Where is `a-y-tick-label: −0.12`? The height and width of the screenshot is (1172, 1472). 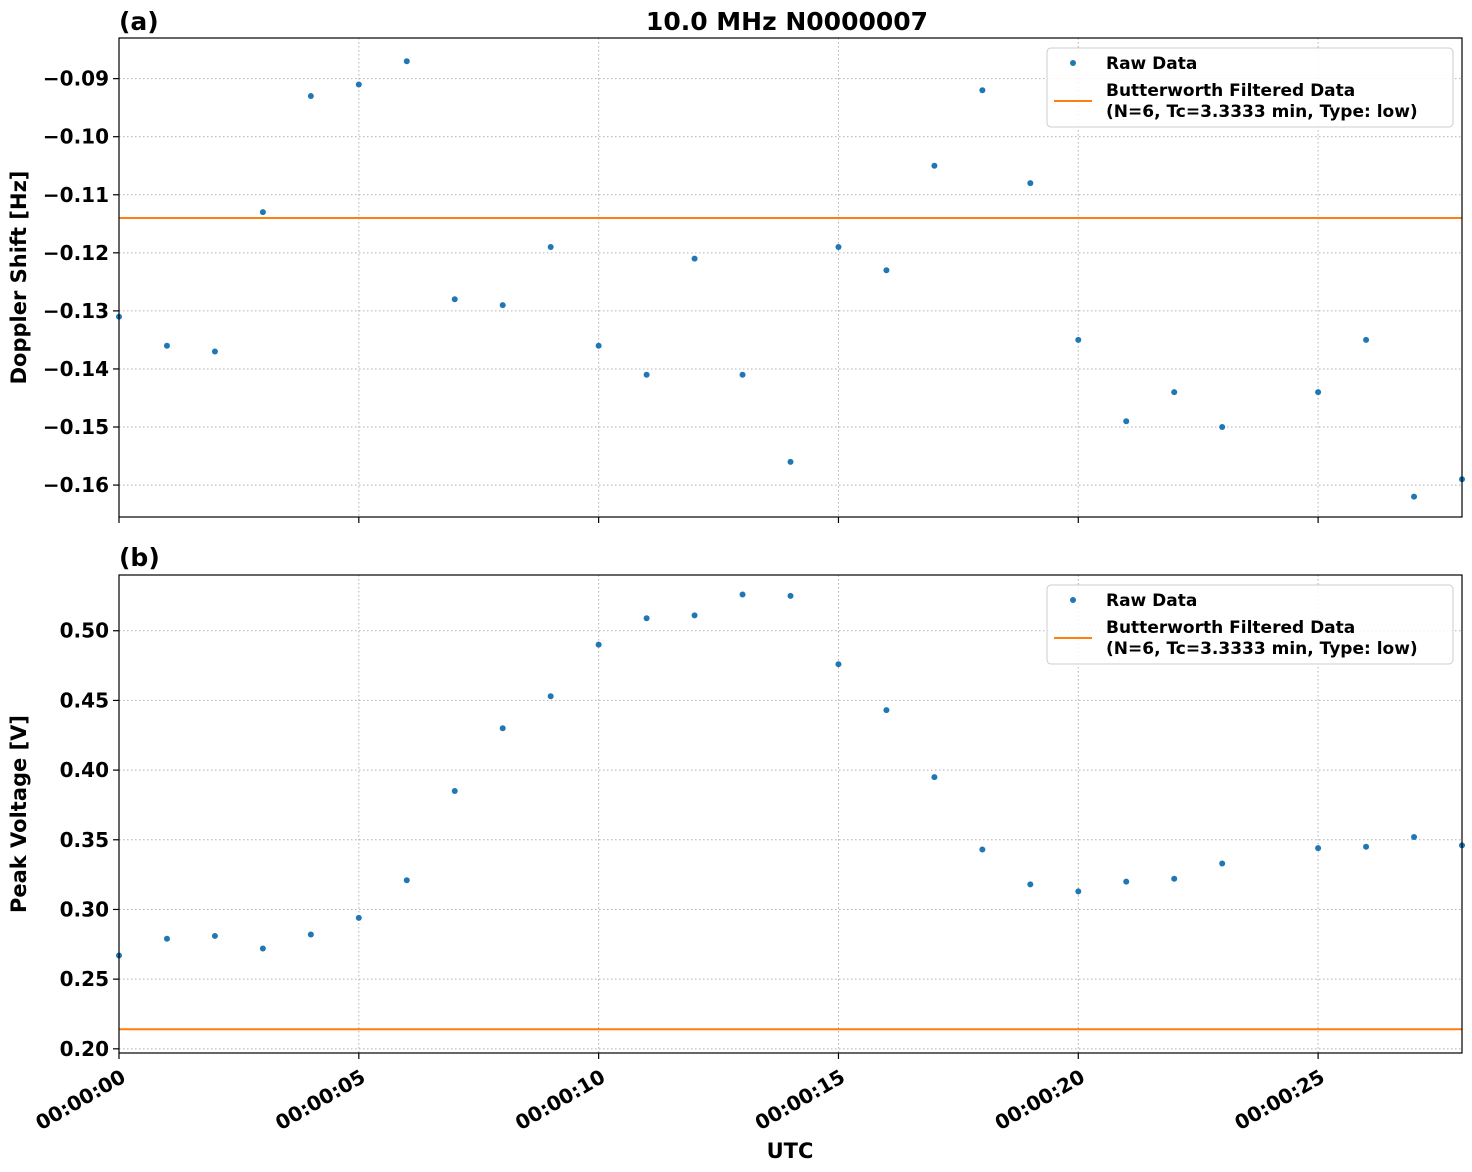
a-y-tick-label: −0.12 is located at coordinates (76, 253).